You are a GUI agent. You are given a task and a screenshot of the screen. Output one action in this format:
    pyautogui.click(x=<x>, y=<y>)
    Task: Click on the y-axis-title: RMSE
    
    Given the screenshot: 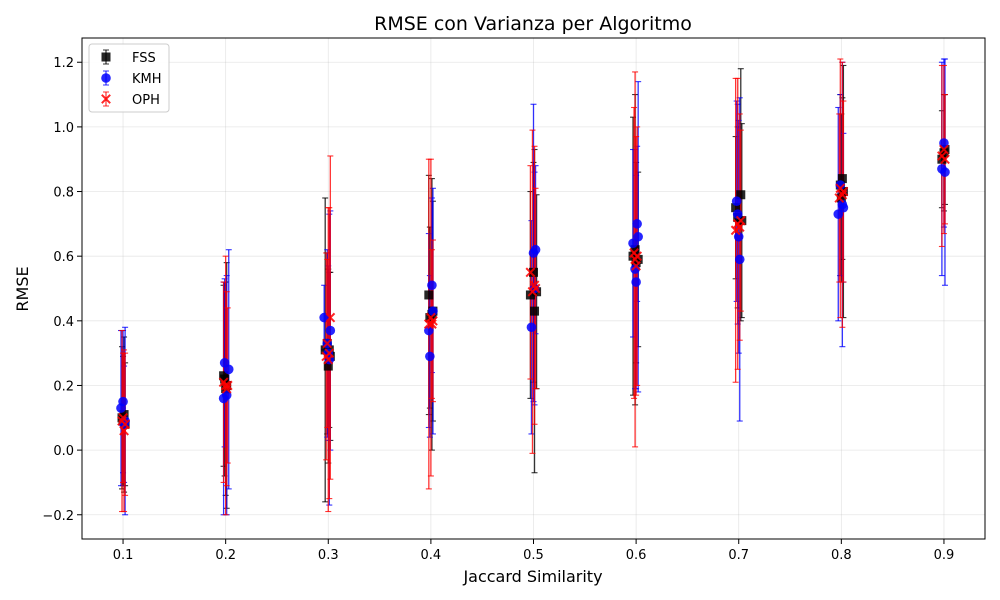 What is the action you would take?
    pyautogui.click(x=22, y=288)
    